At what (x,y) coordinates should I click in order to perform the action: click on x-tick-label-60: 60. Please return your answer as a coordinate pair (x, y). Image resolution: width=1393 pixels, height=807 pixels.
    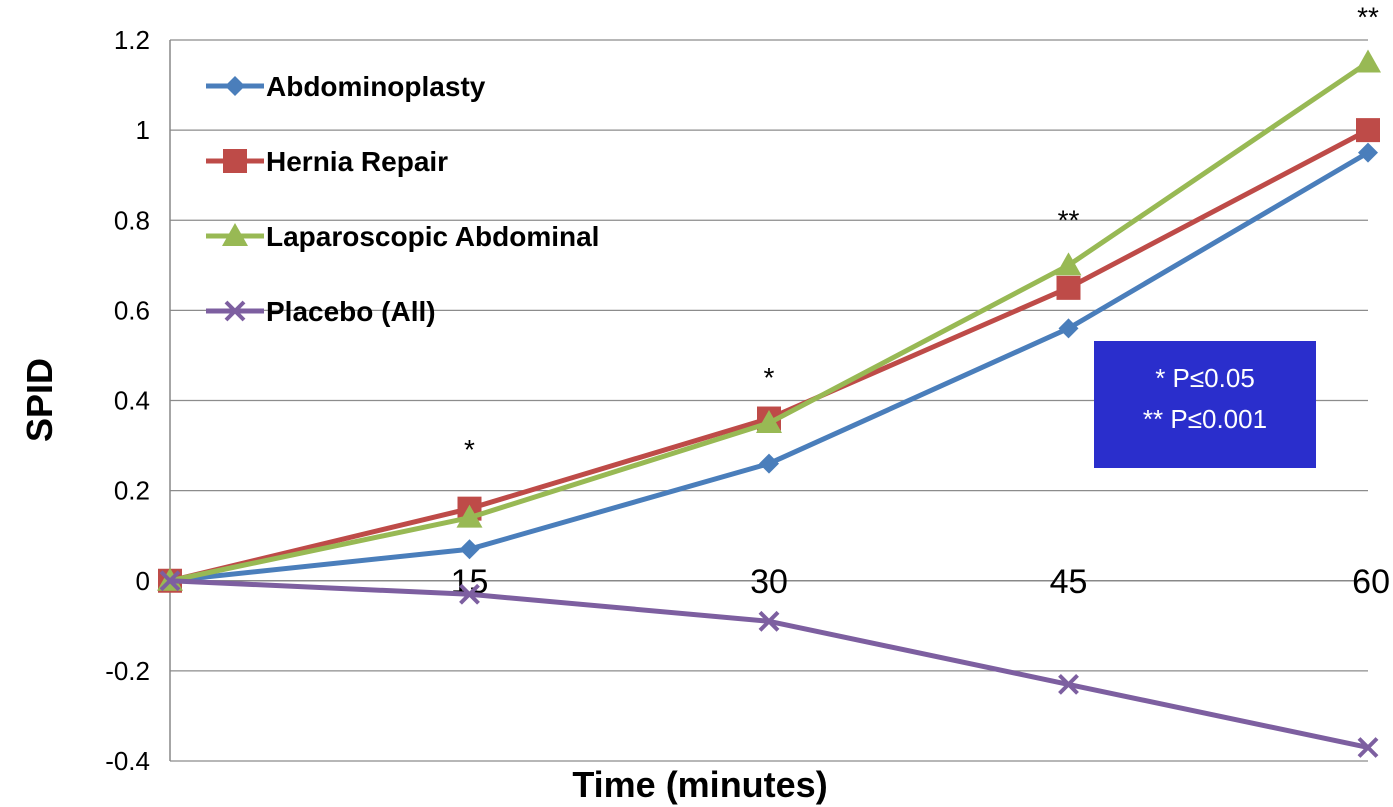
    Looking at the image, I should click on (1371, 582).